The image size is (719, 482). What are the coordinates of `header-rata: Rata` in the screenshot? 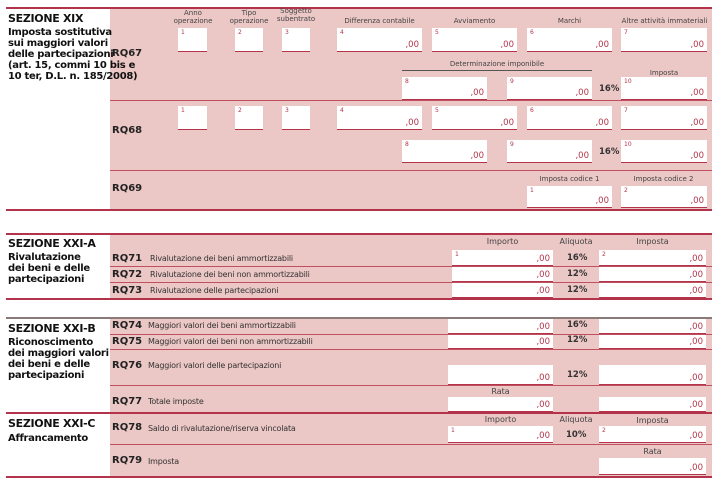 It's located at (652, 451).